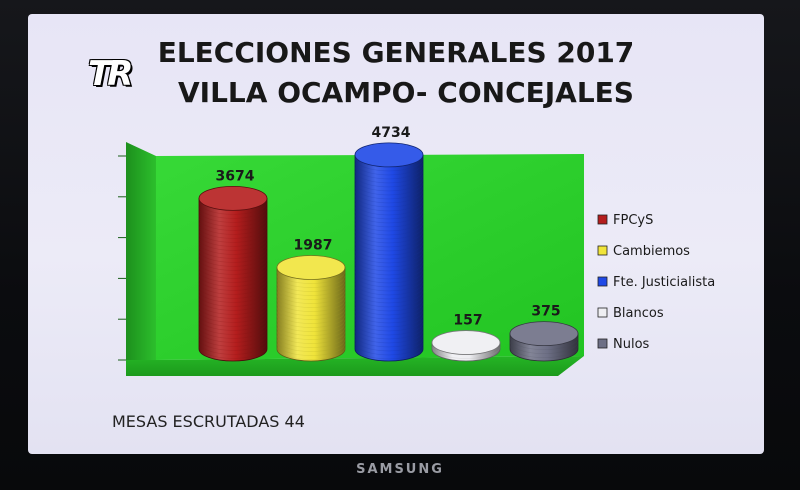  I want to click on data-label: 375, so click(545, 312).